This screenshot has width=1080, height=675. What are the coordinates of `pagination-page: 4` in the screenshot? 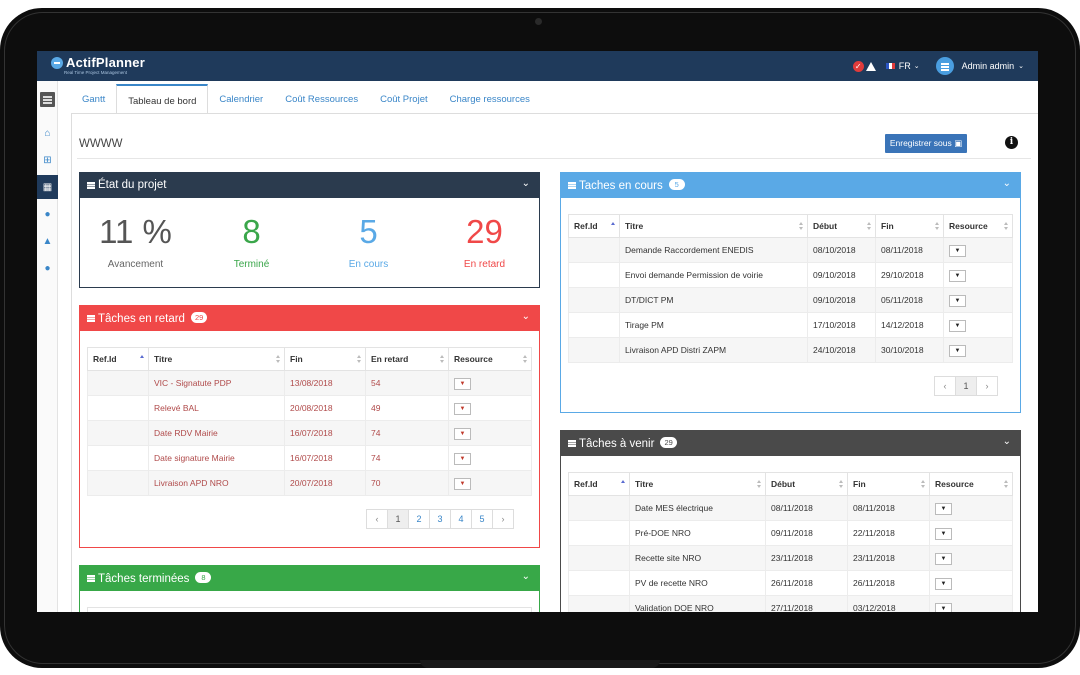 It's located at (461, 519).